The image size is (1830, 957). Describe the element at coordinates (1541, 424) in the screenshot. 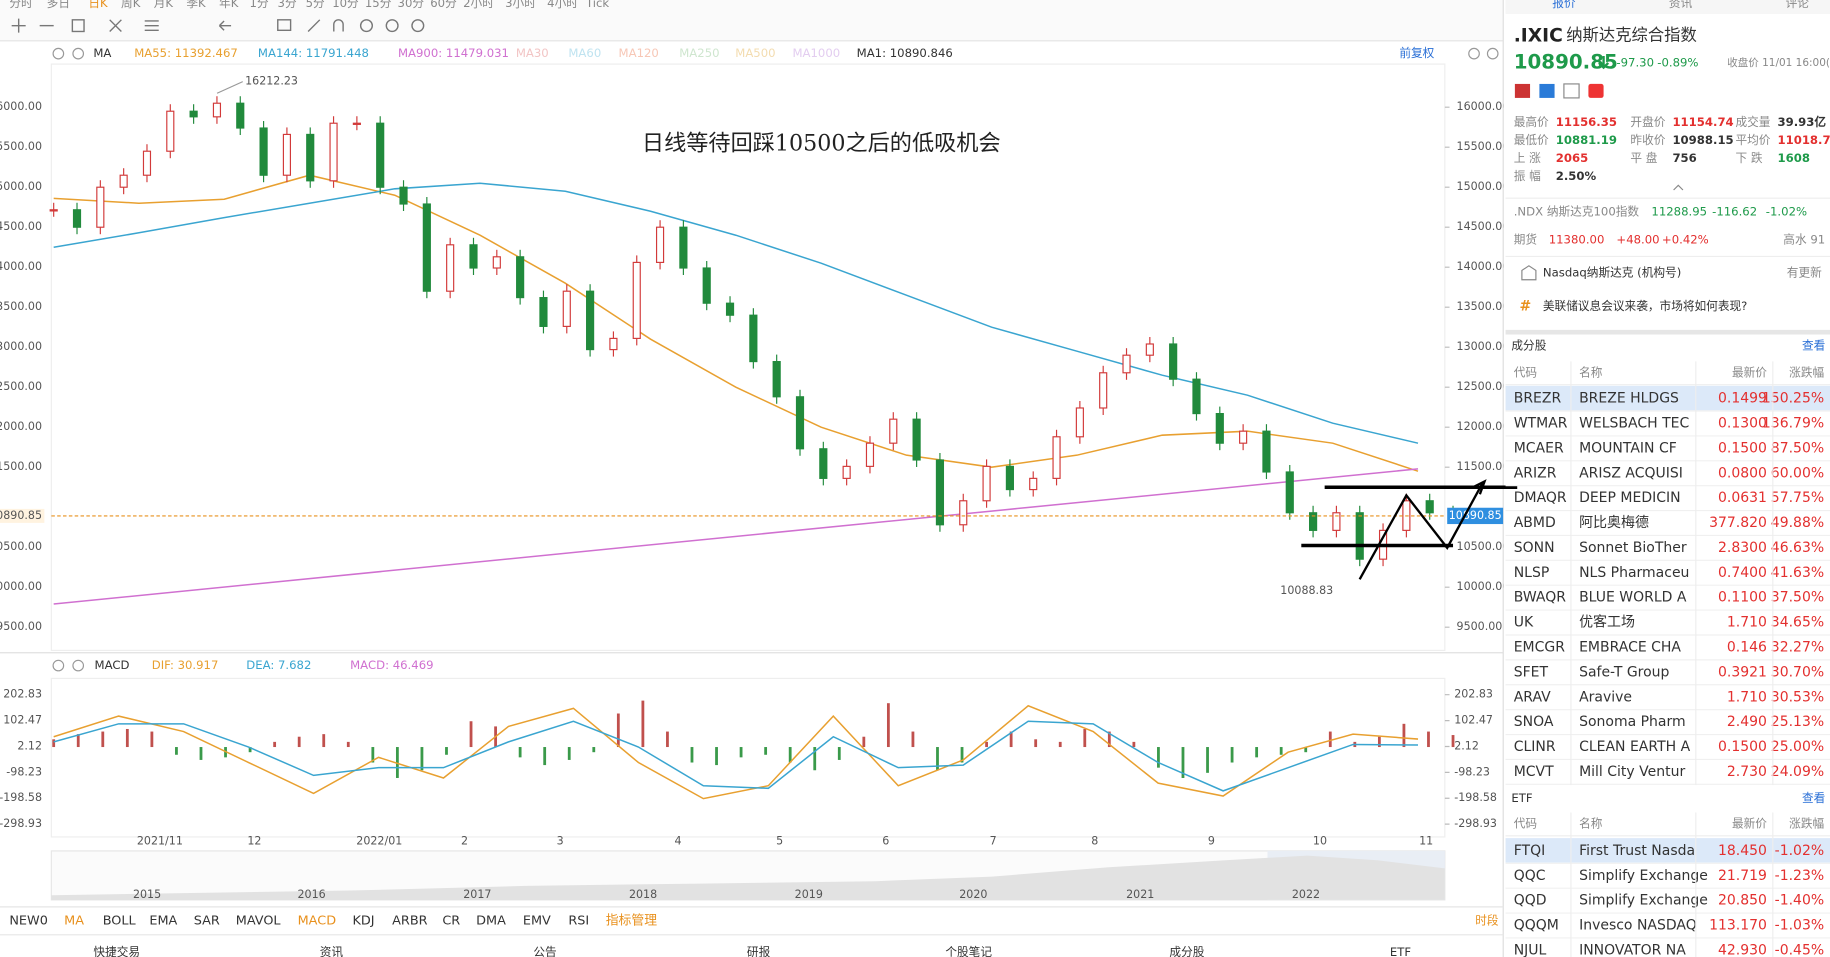

I see `table-cell: WTMAR` at that location.